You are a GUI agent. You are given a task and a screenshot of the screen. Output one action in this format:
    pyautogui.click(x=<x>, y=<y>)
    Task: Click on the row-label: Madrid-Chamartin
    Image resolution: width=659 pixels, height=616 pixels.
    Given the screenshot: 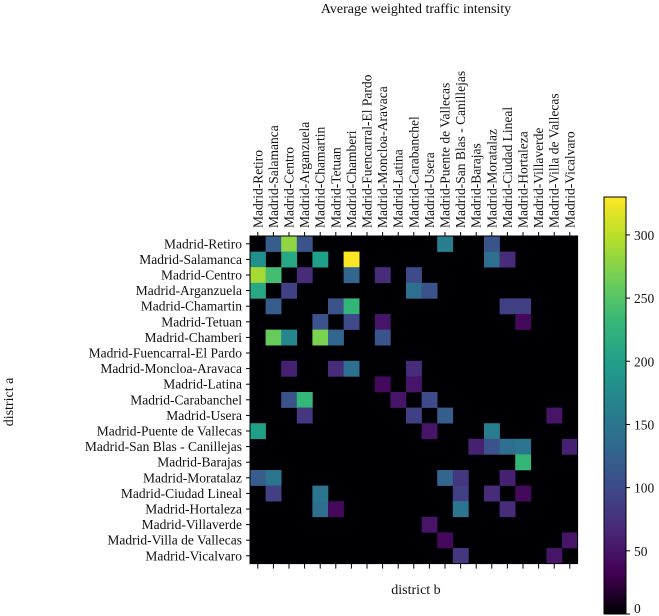 What is the action you would take?
    pyautogui.click(x=191, y=306)
    